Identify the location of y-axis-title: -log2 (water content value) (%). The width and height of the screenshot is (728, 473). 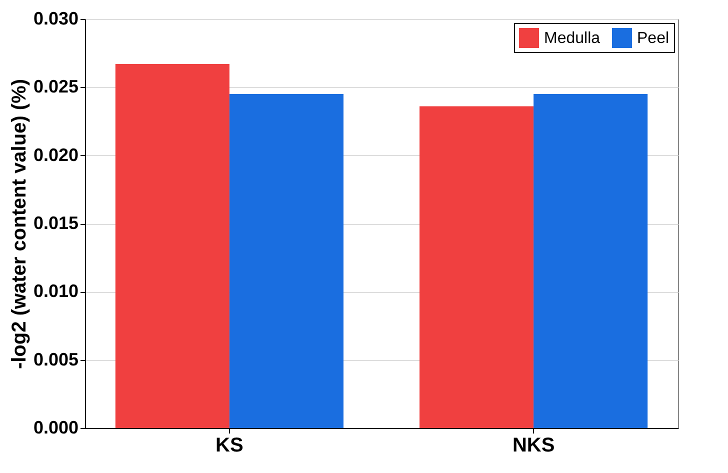
(19, 224).